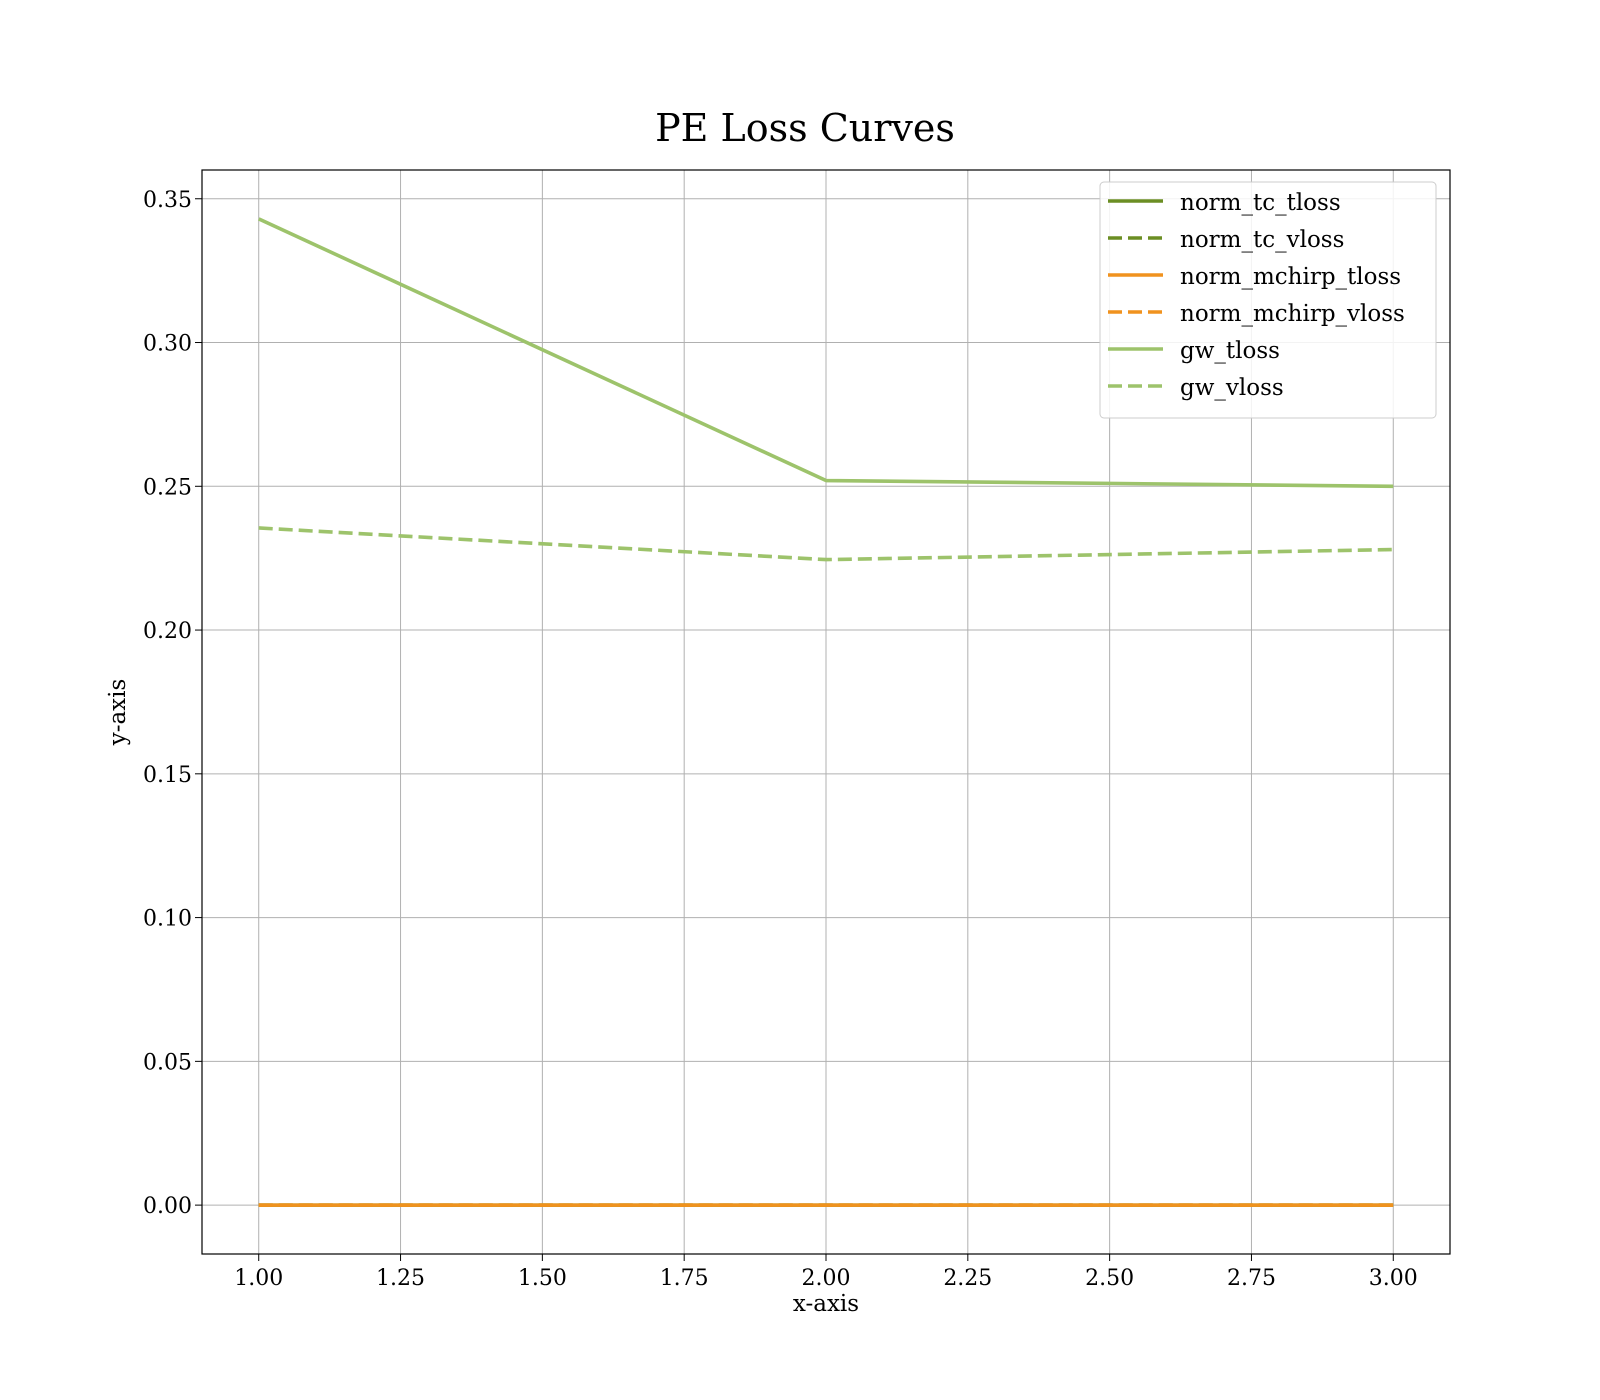 This screenshot has width=1600, height=1400. What do you see at coordinates (167, 487) in the screenshot?
I see `y-tick-label: 0.25` at bounding box center [167, 487].